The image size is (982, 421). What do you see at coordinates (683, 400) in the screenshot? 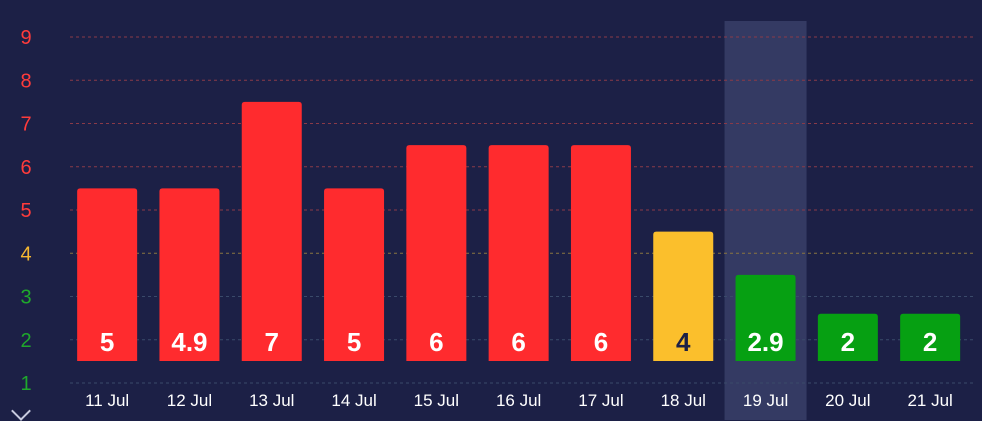
I see `x-tick-label: 18 Jul` at bounding box center [683, 400].